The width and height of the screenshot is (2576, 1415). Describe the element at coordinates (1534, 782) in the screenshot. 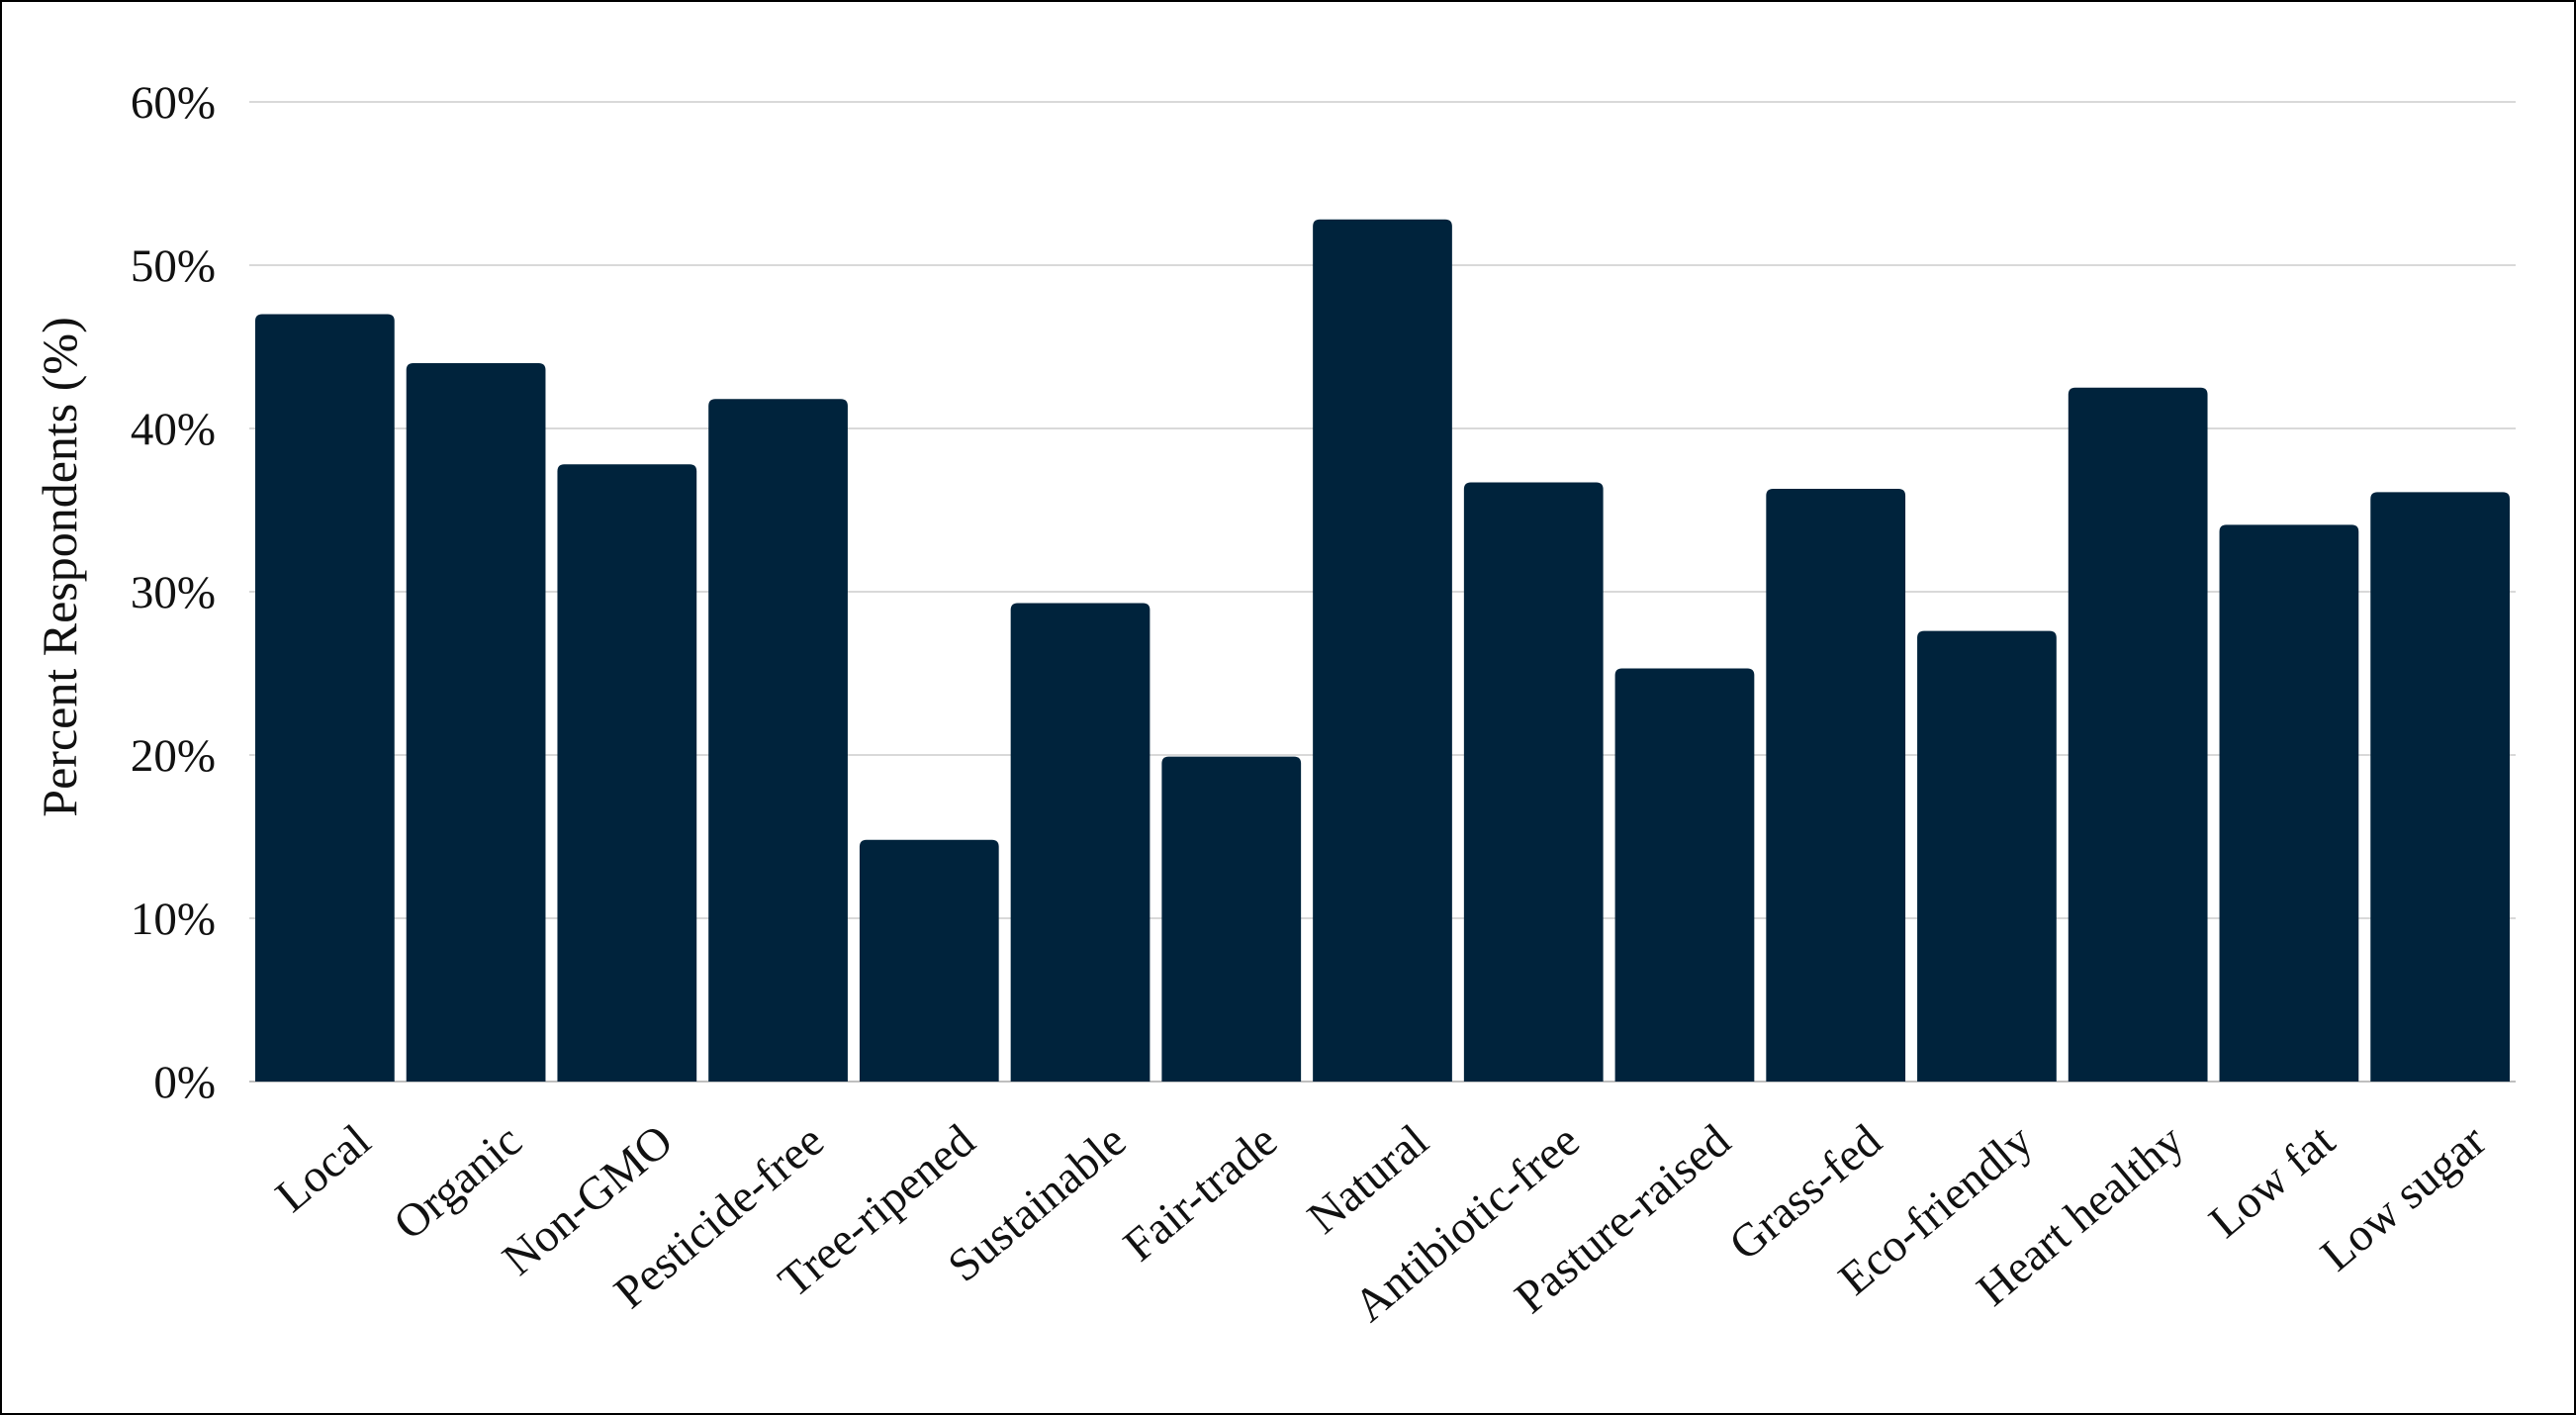

I see `bar-antibiotic-free` at that location.